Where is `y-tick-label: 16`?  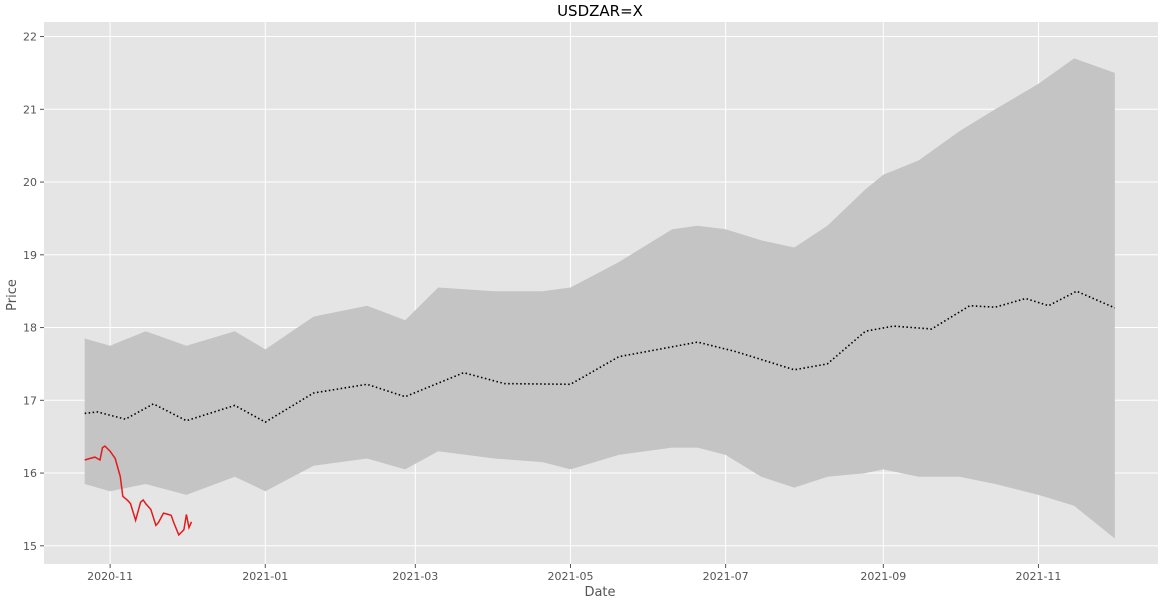 y-tick-label: 16 is located at coordinates (30, 473).